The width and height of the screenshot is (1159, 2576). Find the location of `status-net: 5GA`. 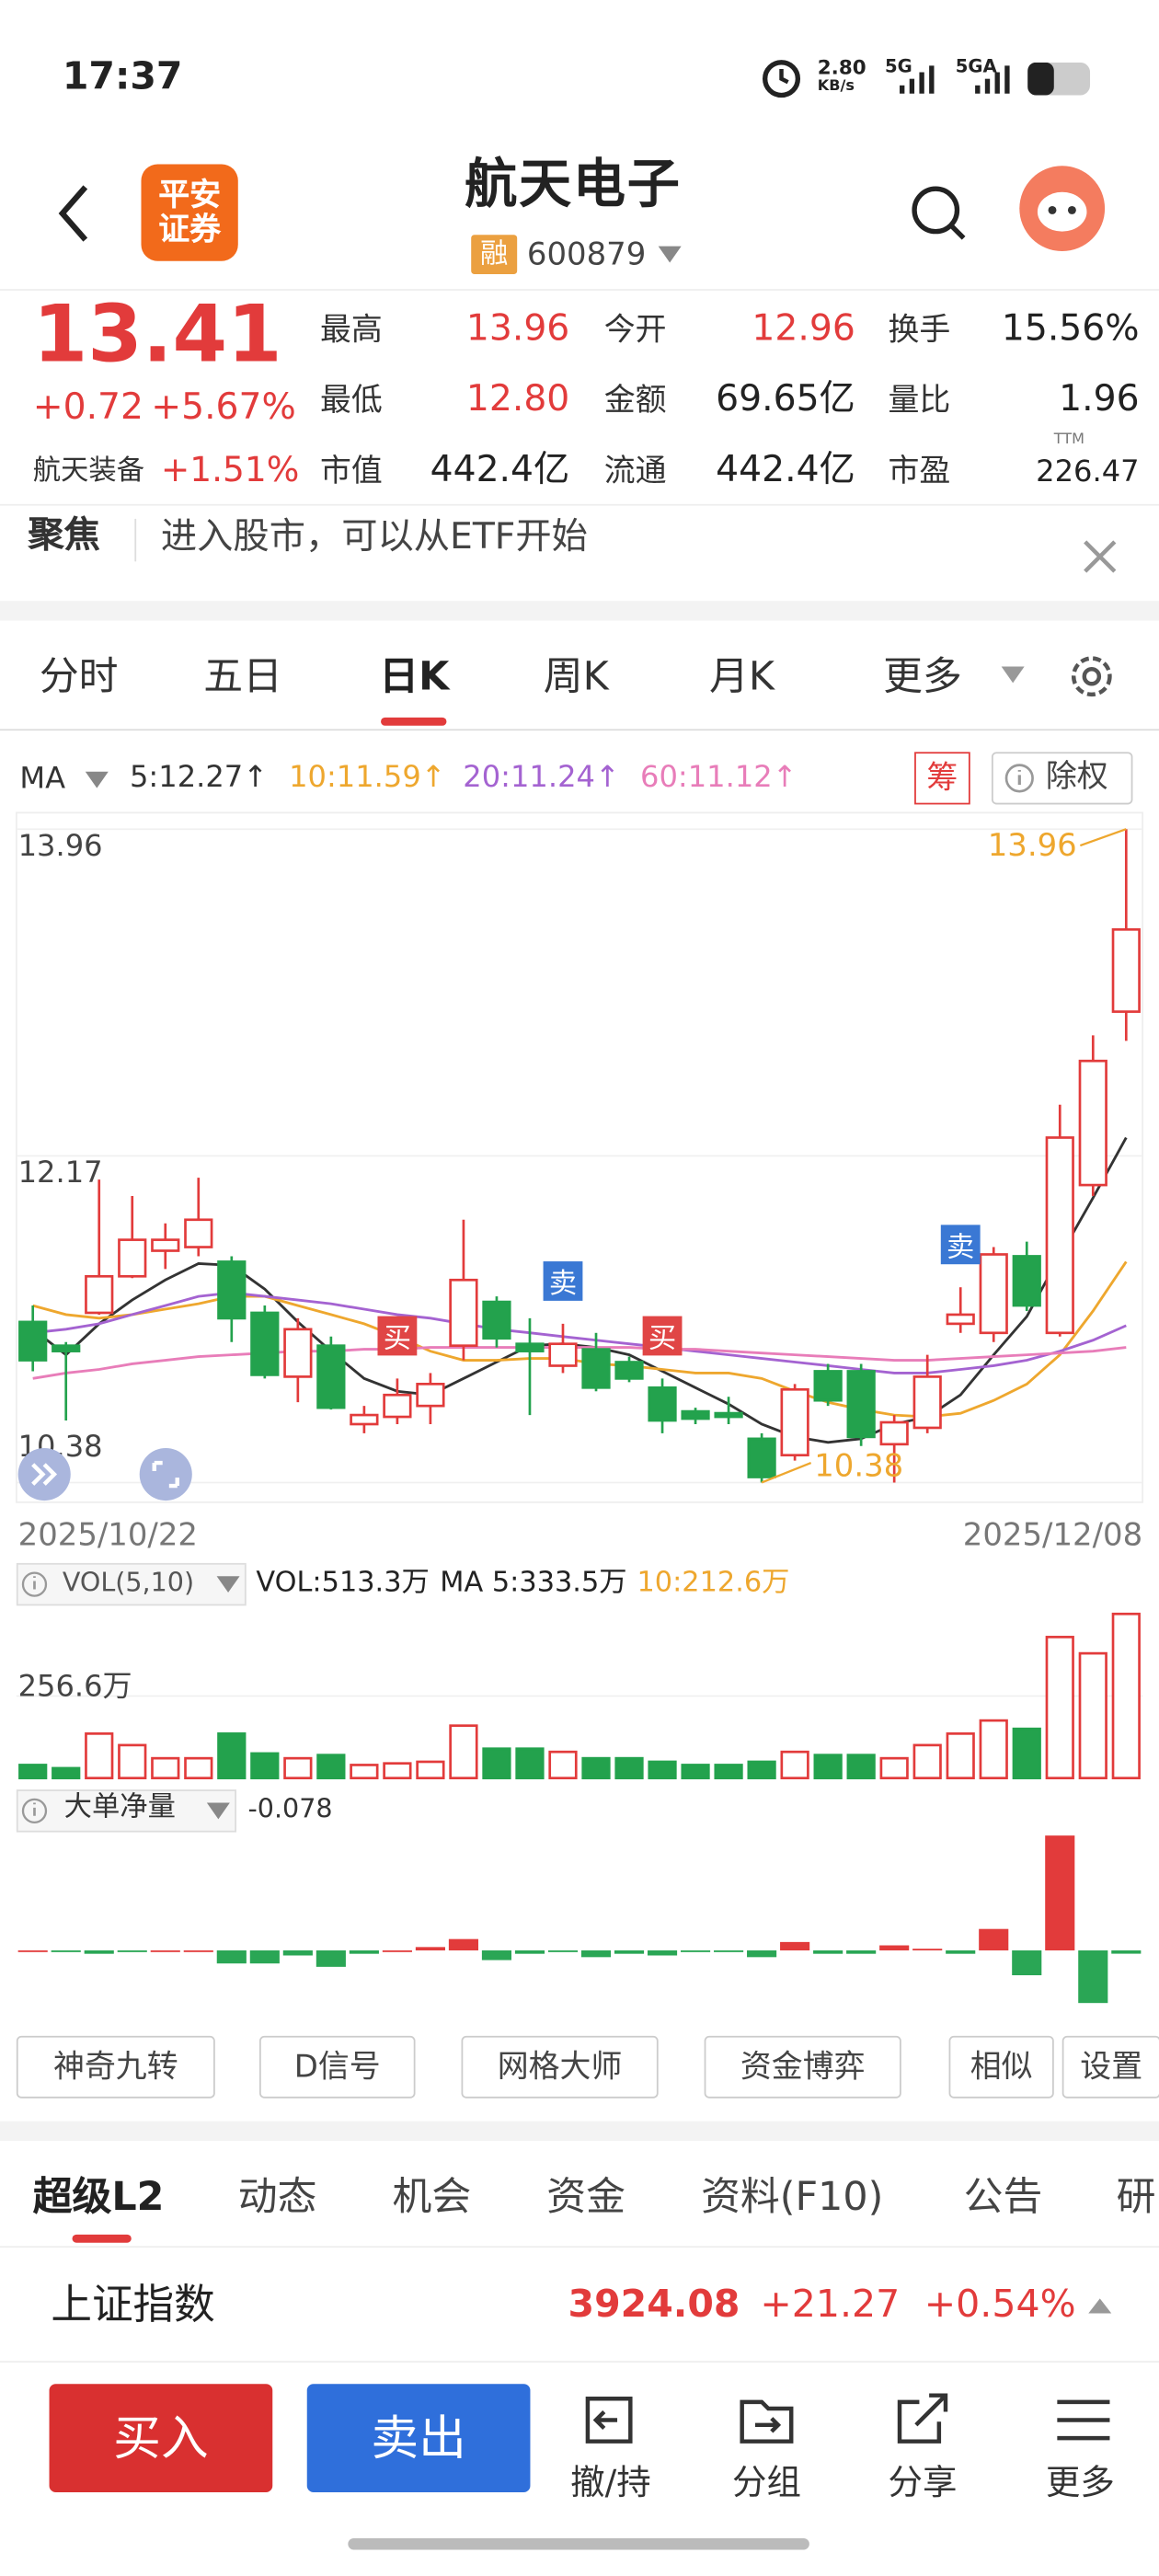

status-net: 5GA is located at coordinates (976, 66).